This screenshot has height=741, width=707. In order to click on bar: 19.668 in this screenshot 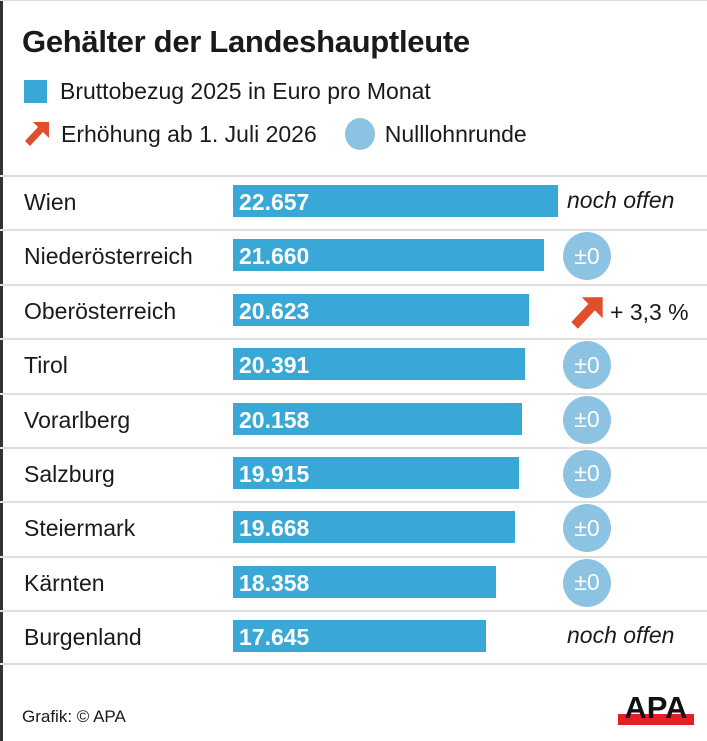, I will do `click(374, 527)`.